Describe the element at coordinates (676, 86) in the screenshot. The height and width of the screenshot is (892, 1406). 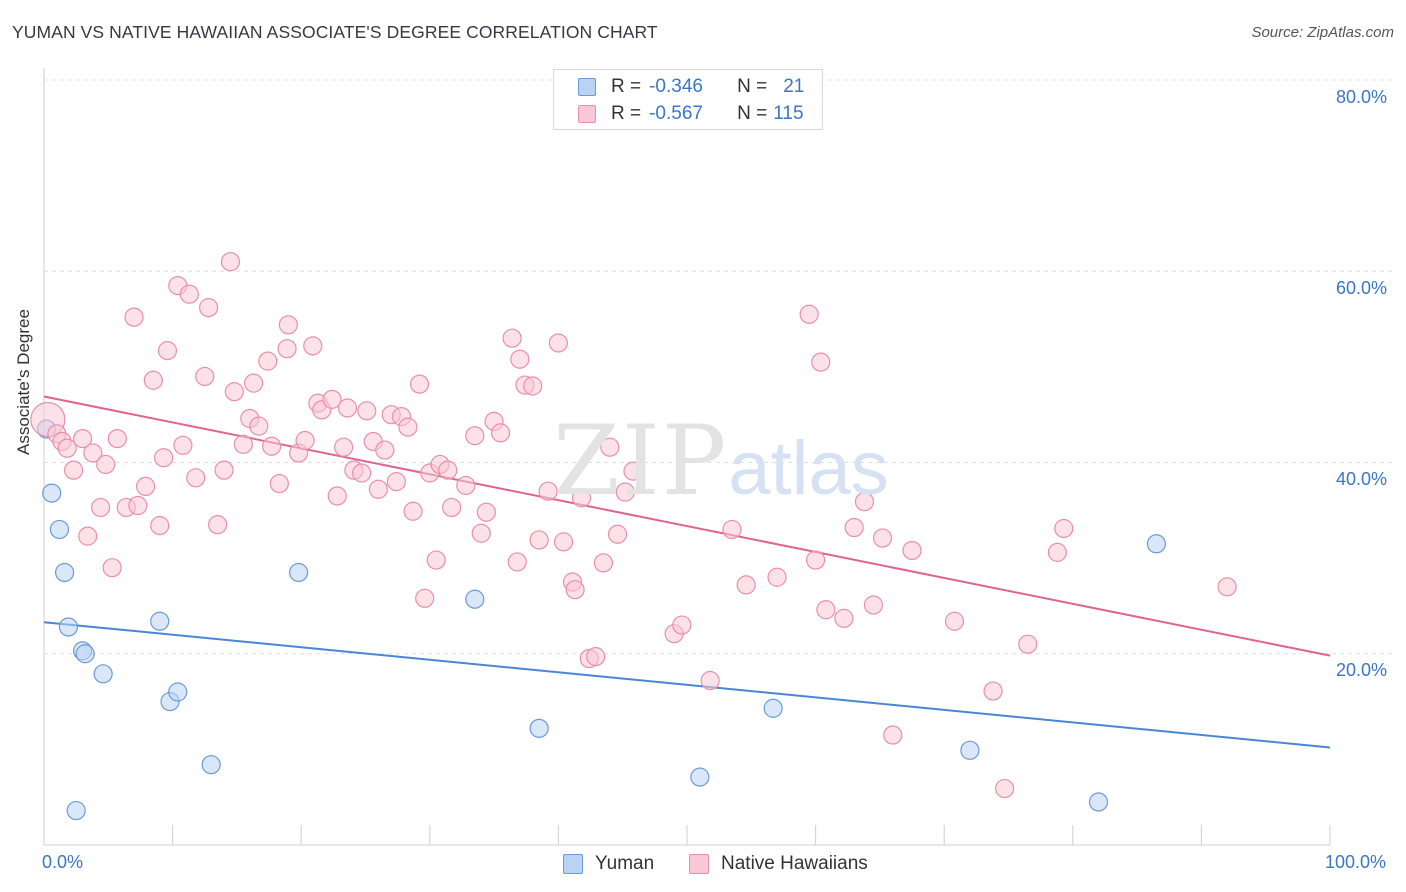
I see `yuman-r-value: -0.346` at that location.